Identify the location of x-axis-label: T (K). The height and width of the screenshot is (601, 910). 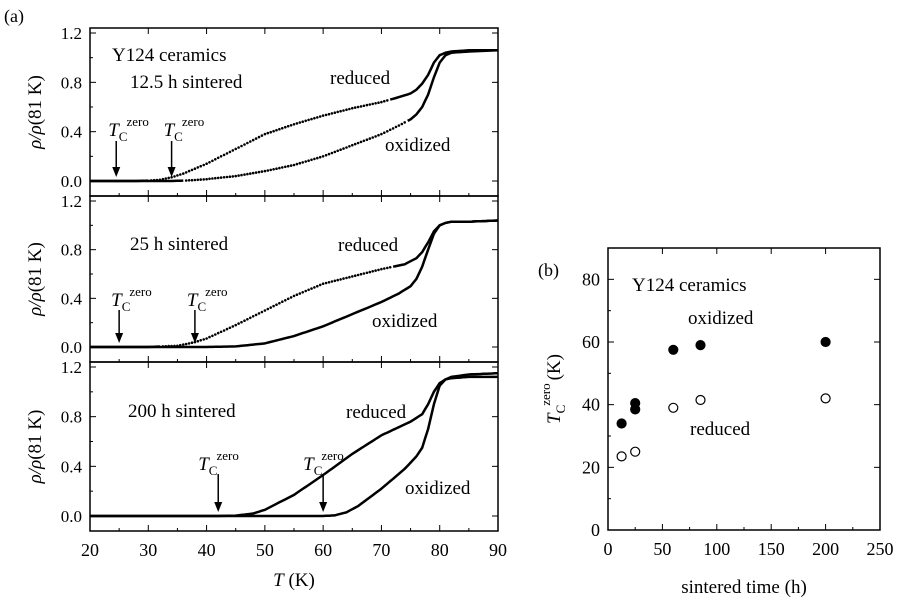
(294, 580).